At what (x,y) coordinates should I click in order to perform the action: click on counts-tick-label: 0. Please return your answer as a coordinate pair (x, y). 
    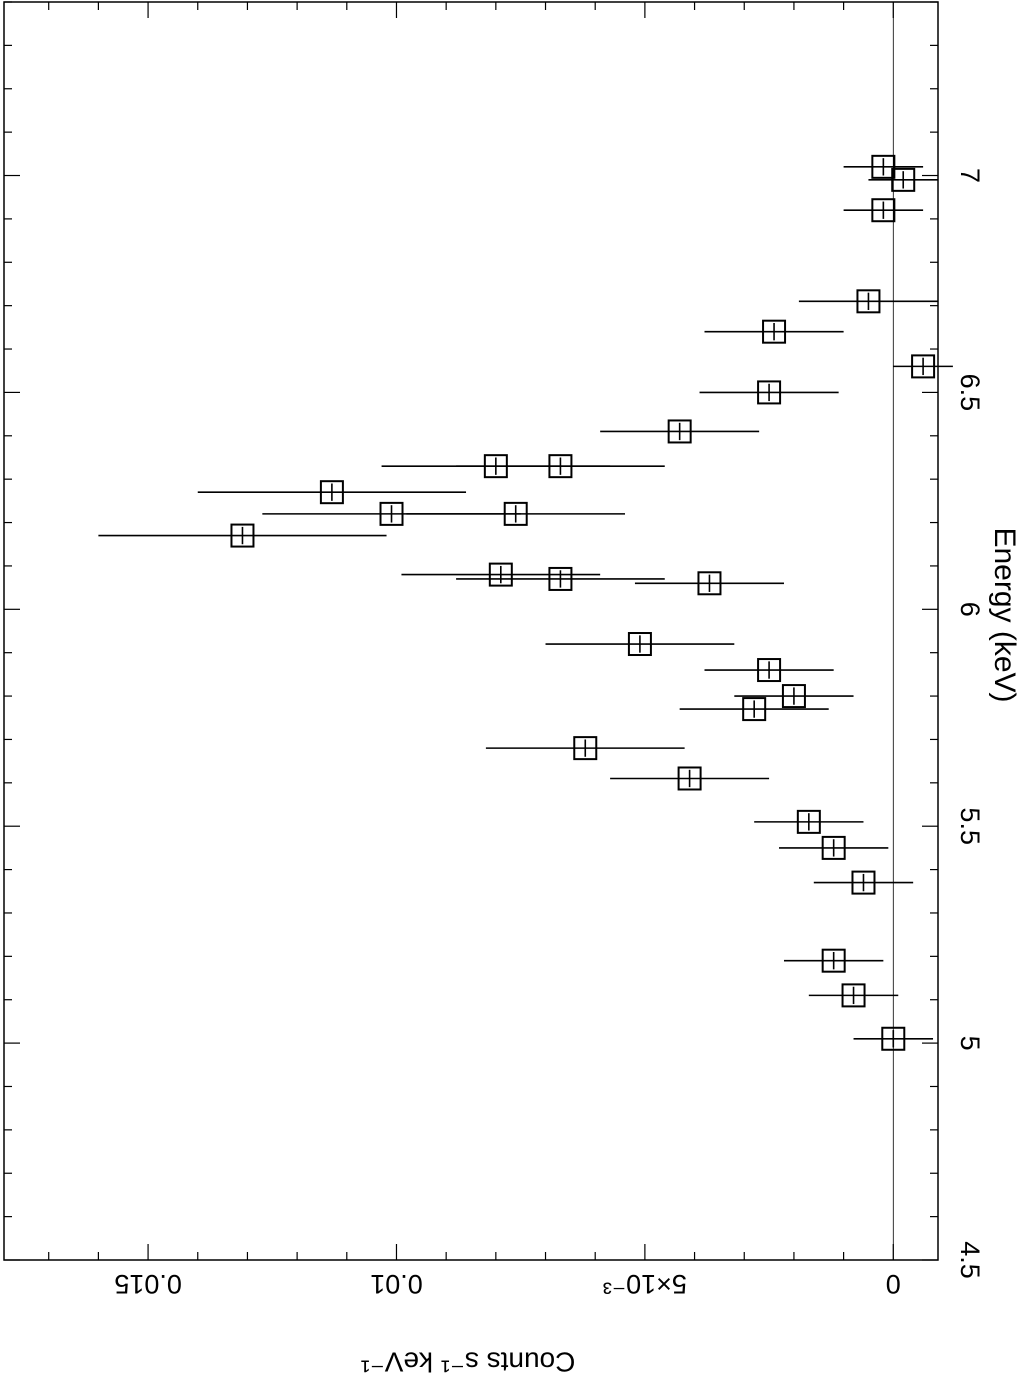
    Looking at the image, I should click on (893, 1284).